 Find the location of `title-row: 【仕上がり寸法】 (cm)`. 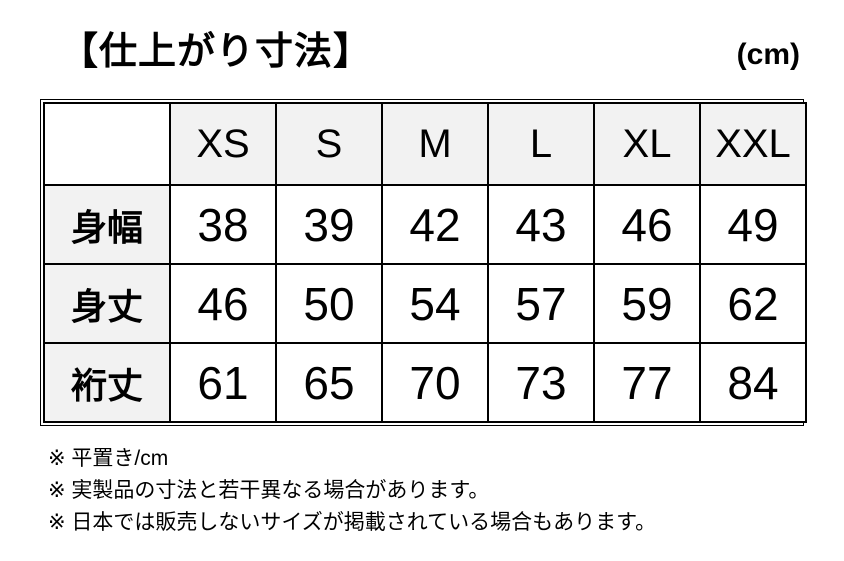

title-row: 【仕上がり寸法】 (cm) is located at coordinates (422, 47).